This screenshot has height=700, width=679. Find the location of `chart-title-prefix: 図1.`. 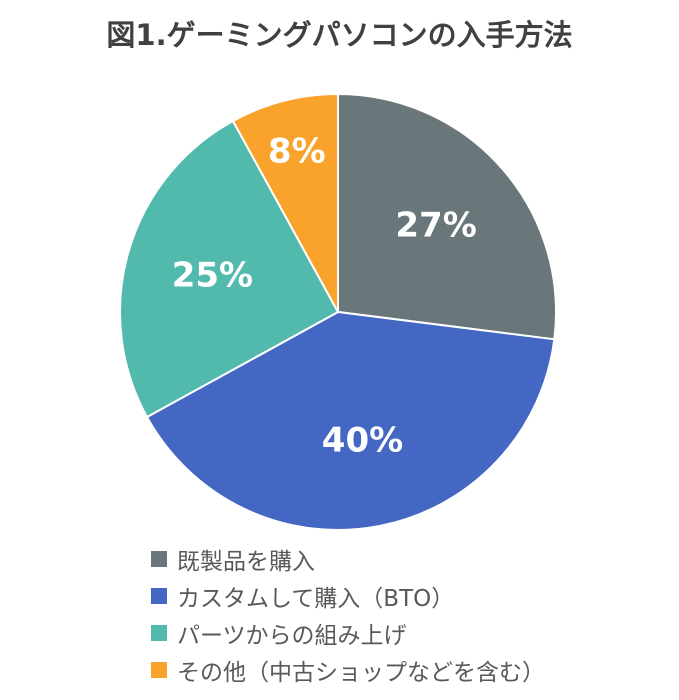

chart-title-prefix: 図1. is located at coordinates (136, 35).